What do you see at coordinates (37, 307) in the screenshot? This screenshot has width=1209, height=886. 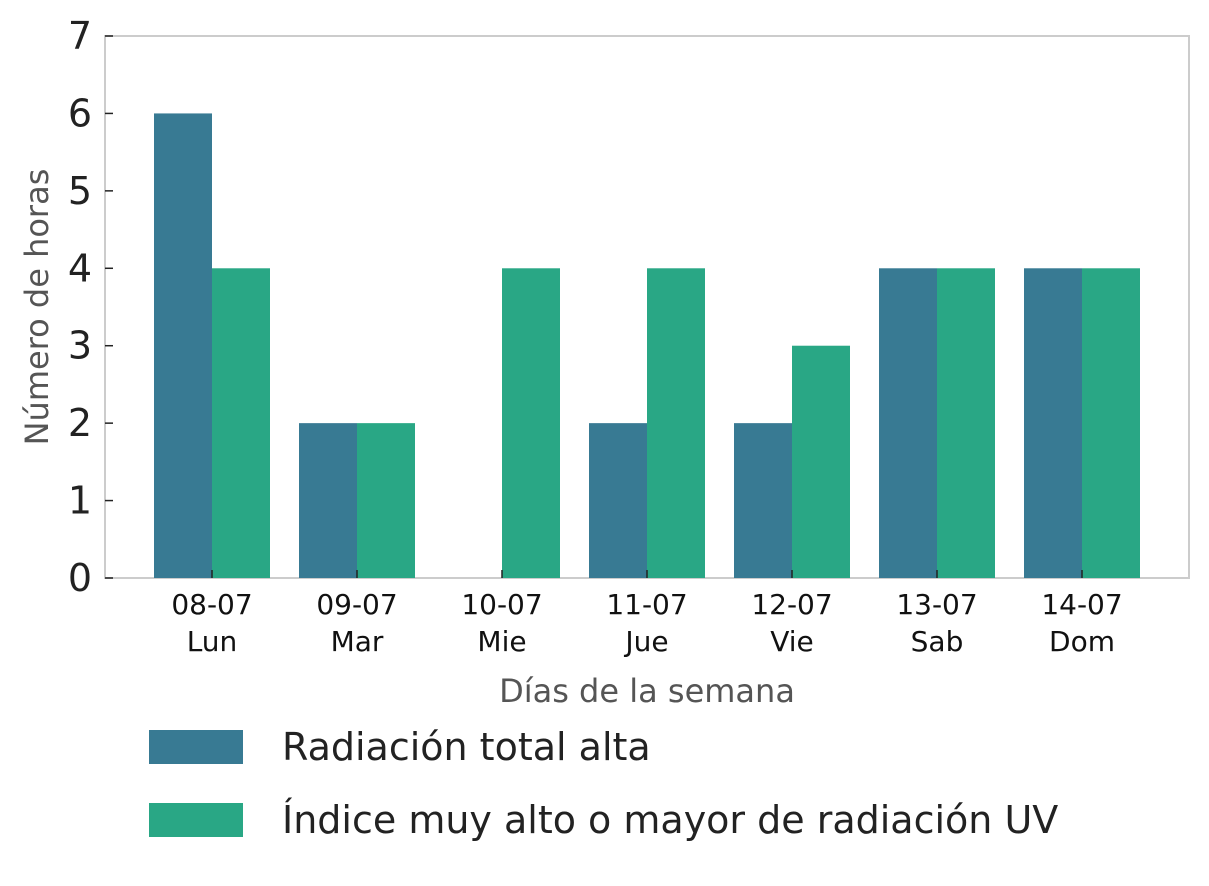 I see `y-axis-label: Número de horas` at bounding box center [37, 307].